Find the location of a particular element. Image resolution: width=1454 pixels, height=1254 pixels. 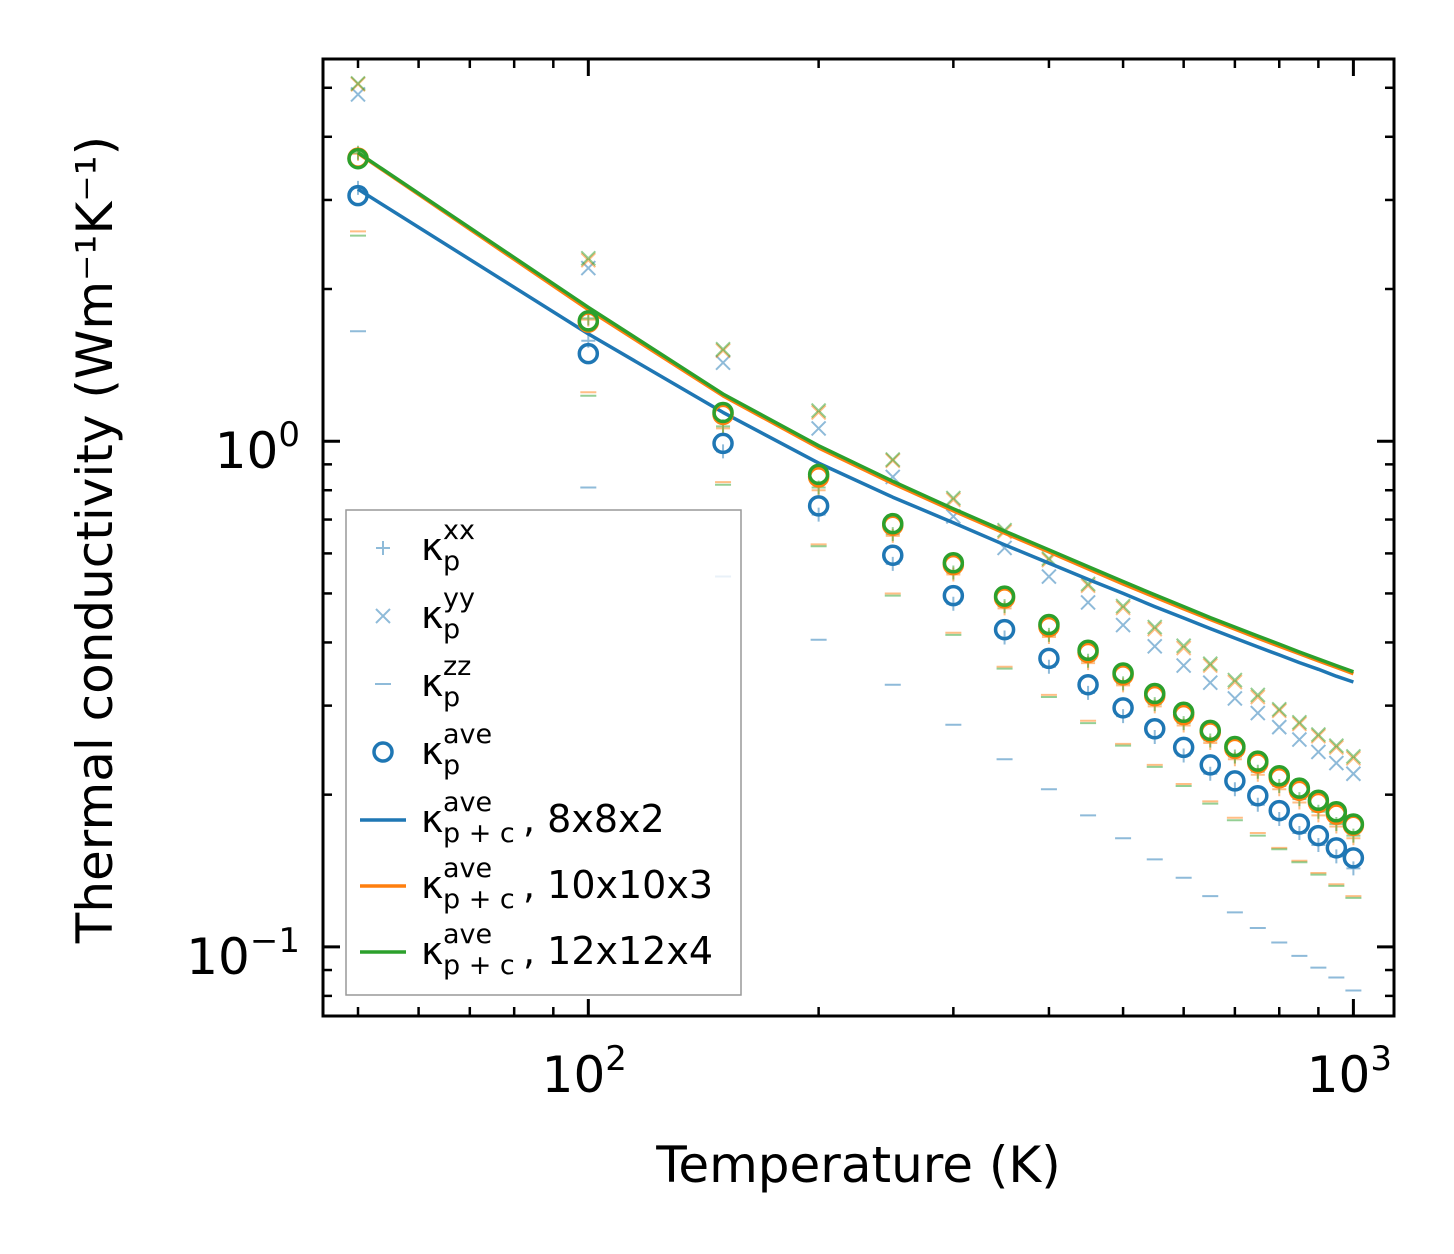

legend-entry-line-12x12x4: κp + cave, 12x12x4 is located at coordinates (536, 950).